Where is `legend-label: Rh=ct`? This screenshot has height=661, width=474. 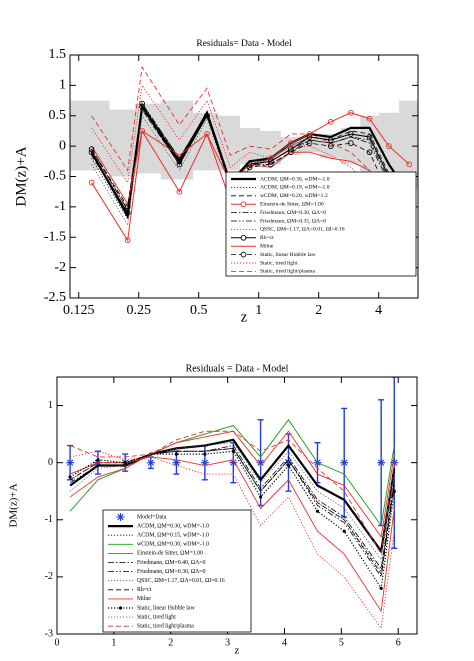
legend-label: Rh=ct is located at coordinates (267, 238).